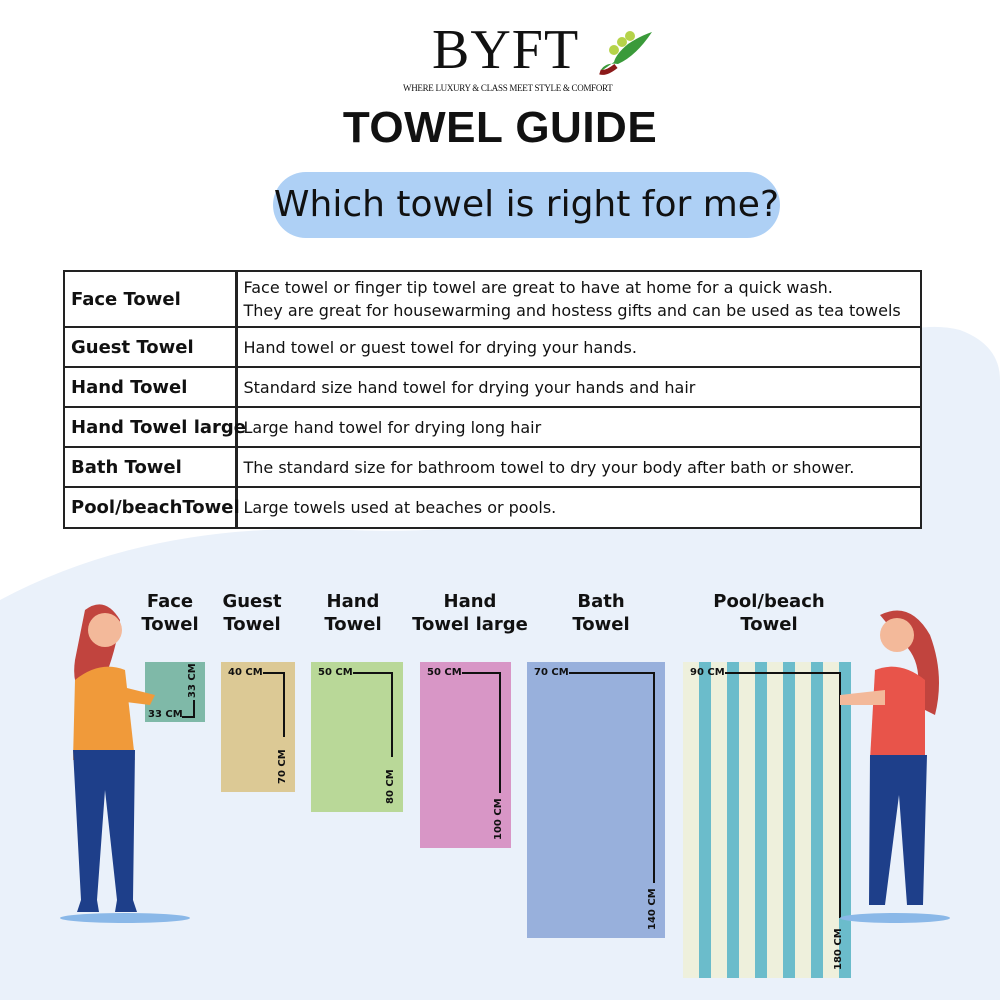 The height and width of the screenshot is (1000, 1000). I want to click on width-label: 70 CM, so click(551, 672).